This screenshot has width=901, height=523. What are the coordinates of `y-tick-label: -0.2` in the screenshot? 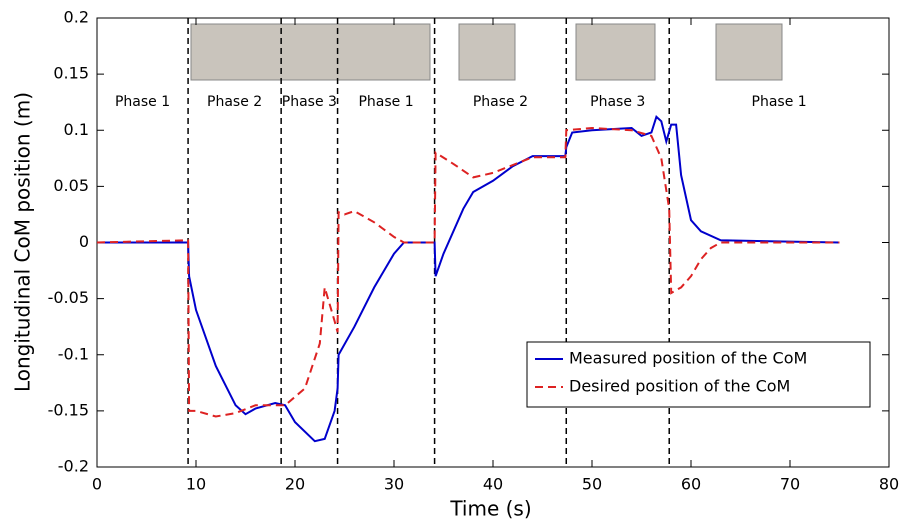 It's located at (73, 466).